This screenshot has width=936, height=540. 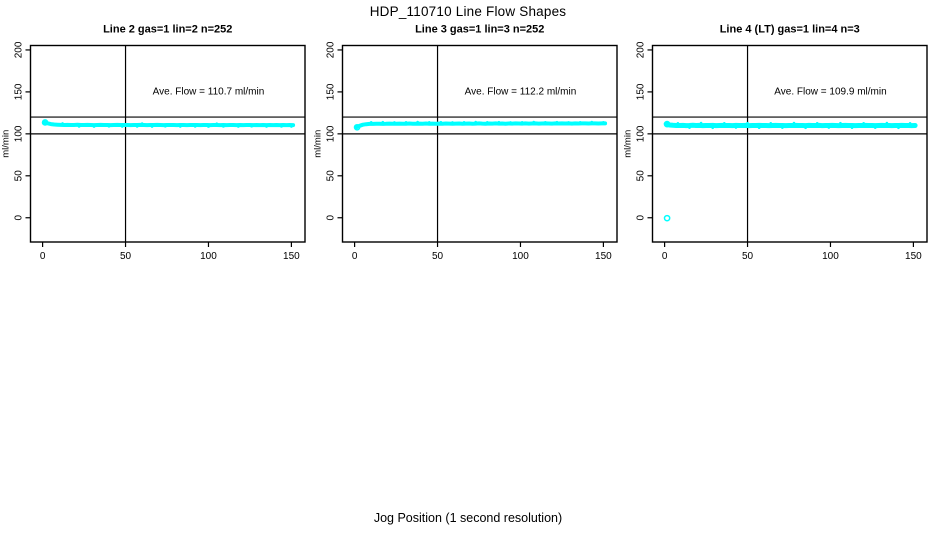 What do you see at coordinates (521, 91) in the screenshot?
I see `ave-flow-annotation: Ave. Flow = 112.2 ml/min` at bounding box center [521, 91].